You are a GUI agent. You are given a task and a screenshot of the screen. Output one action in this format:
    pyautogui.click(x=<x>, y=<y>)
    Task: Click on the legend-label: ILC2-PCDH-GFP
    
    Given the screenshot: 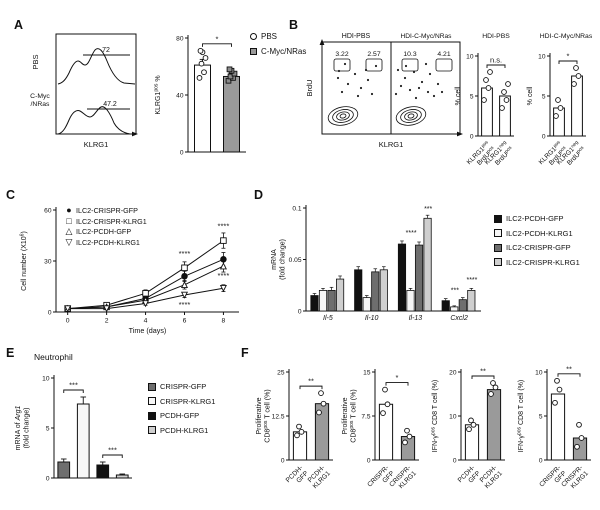 What is the action you would take?
    pyautogui.click(x=104, y=231)
    